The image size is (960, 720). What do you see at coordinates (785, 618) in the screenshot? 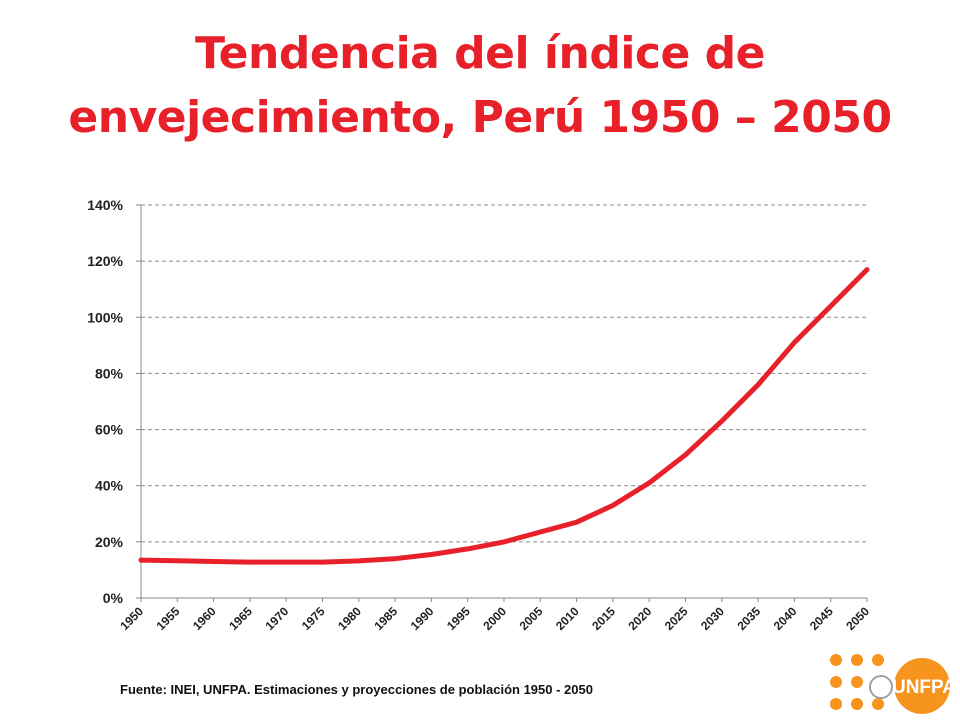
I see `x-tick-label: 2040` at bounding box center [785, 618].